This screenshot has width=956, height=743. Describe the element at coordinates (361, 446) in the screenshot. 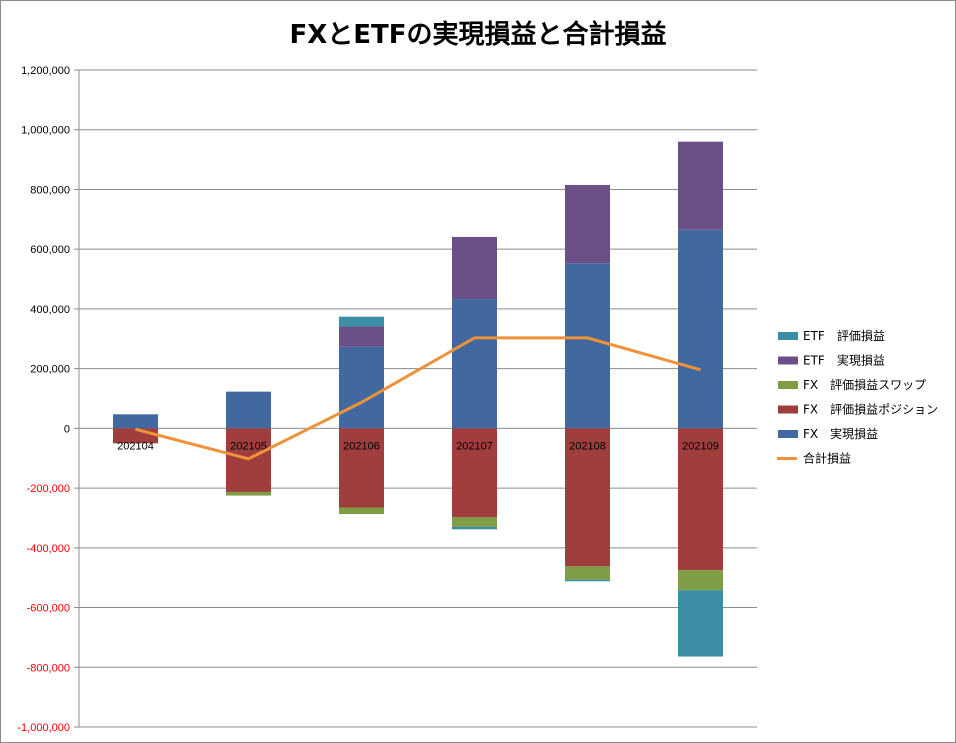

I see `x-tick-label: 202106` at that location.